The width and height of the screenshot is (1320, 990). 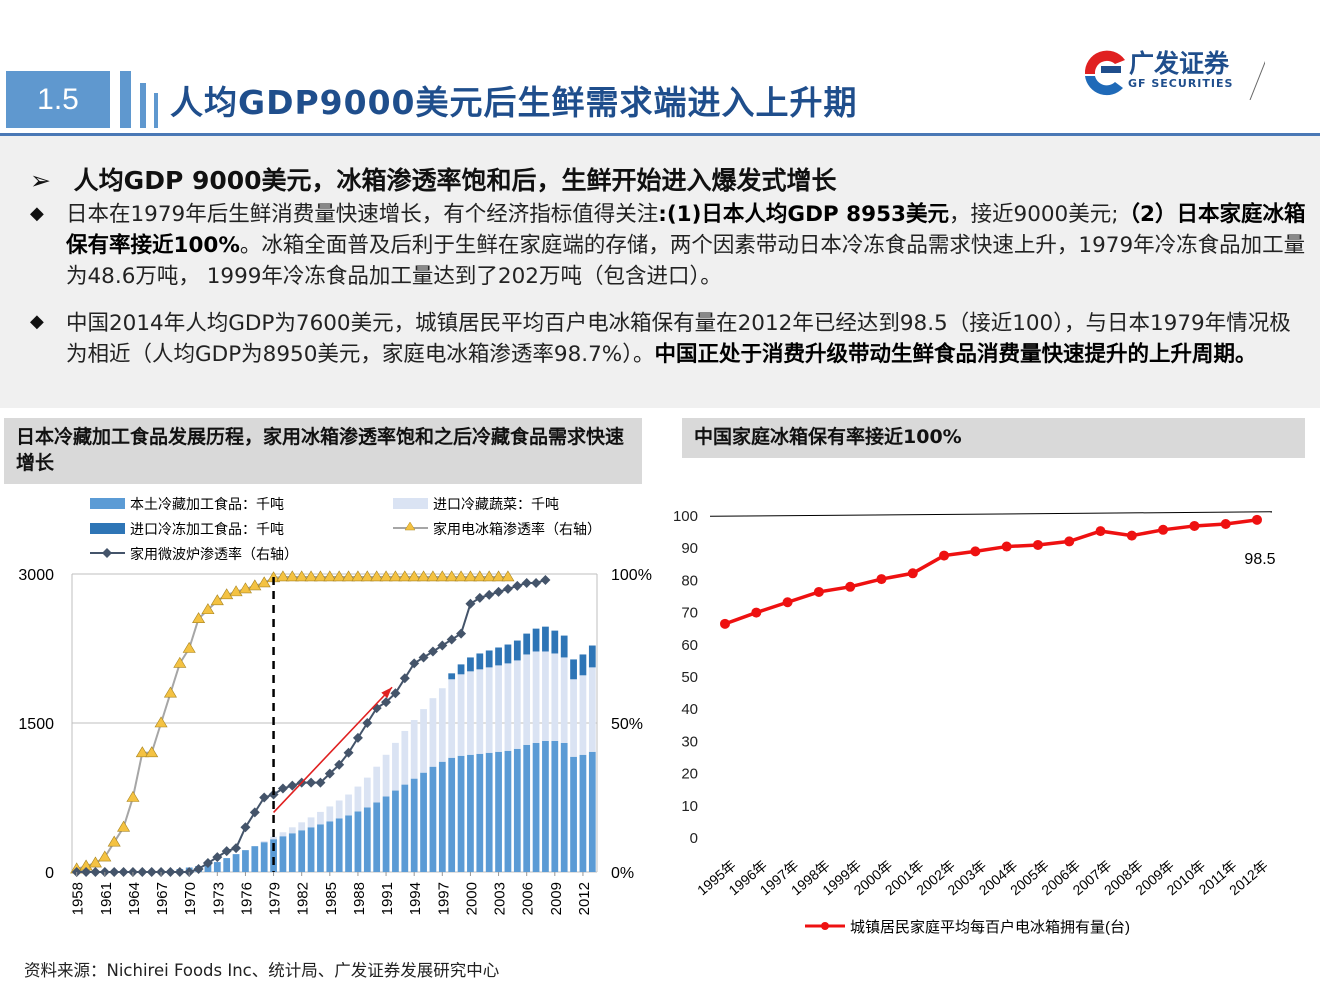 I want to click on y-tick-label: 100, so click(x=685, y=516).